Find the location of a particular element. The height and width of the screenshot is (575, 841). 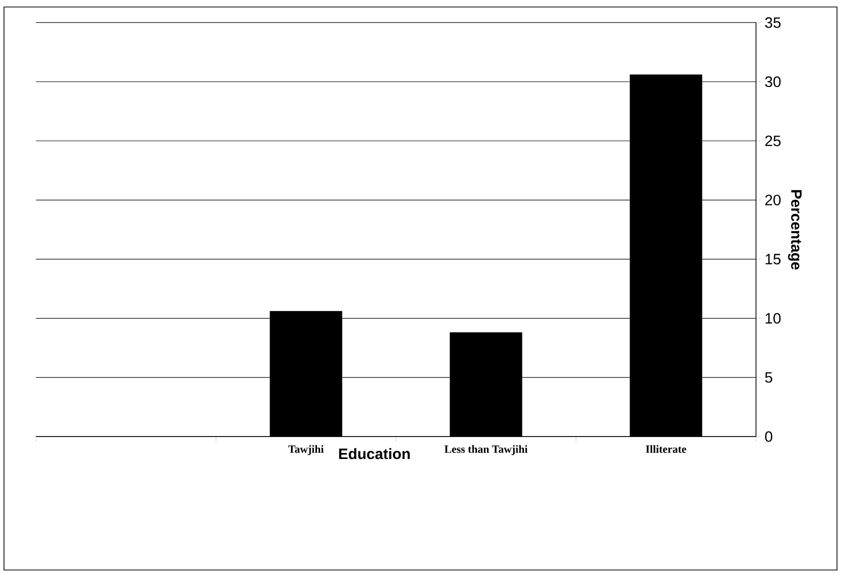

y-tick-label: 10 is located at coordinates (773, 318).